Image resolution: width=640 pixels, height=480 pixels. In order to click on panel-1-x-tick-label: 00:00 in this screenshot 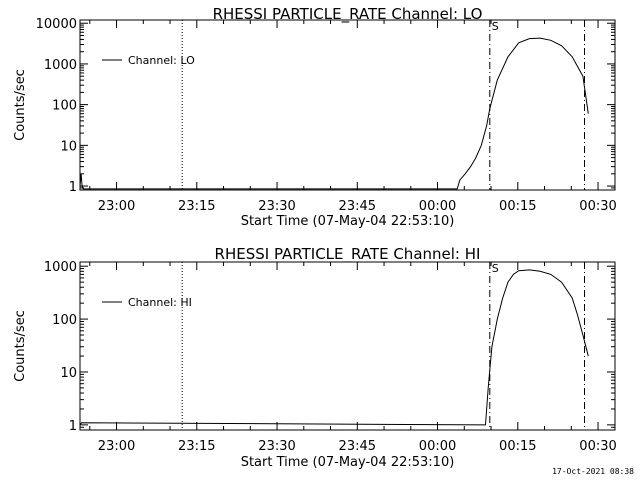, I will do `click(437, 206)`.